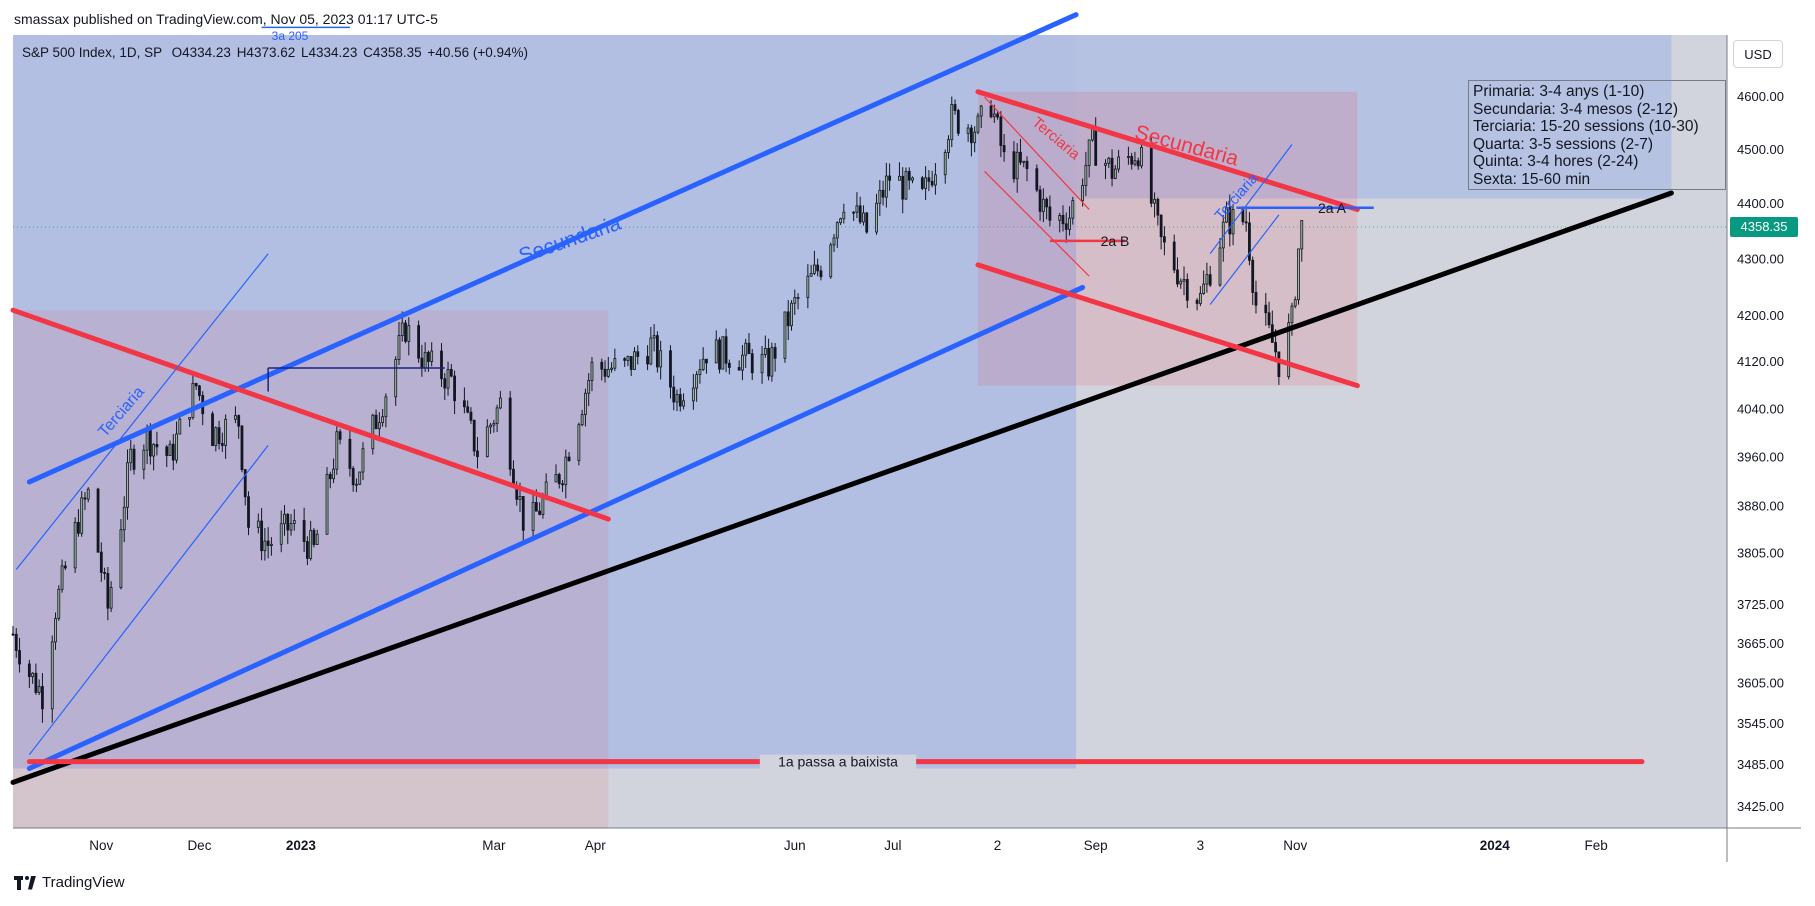  What do you see at coordinates (838, 763) in the screenshot?
I see `label-1a-passa-baixista-bg` at bounding box center [838, 763].